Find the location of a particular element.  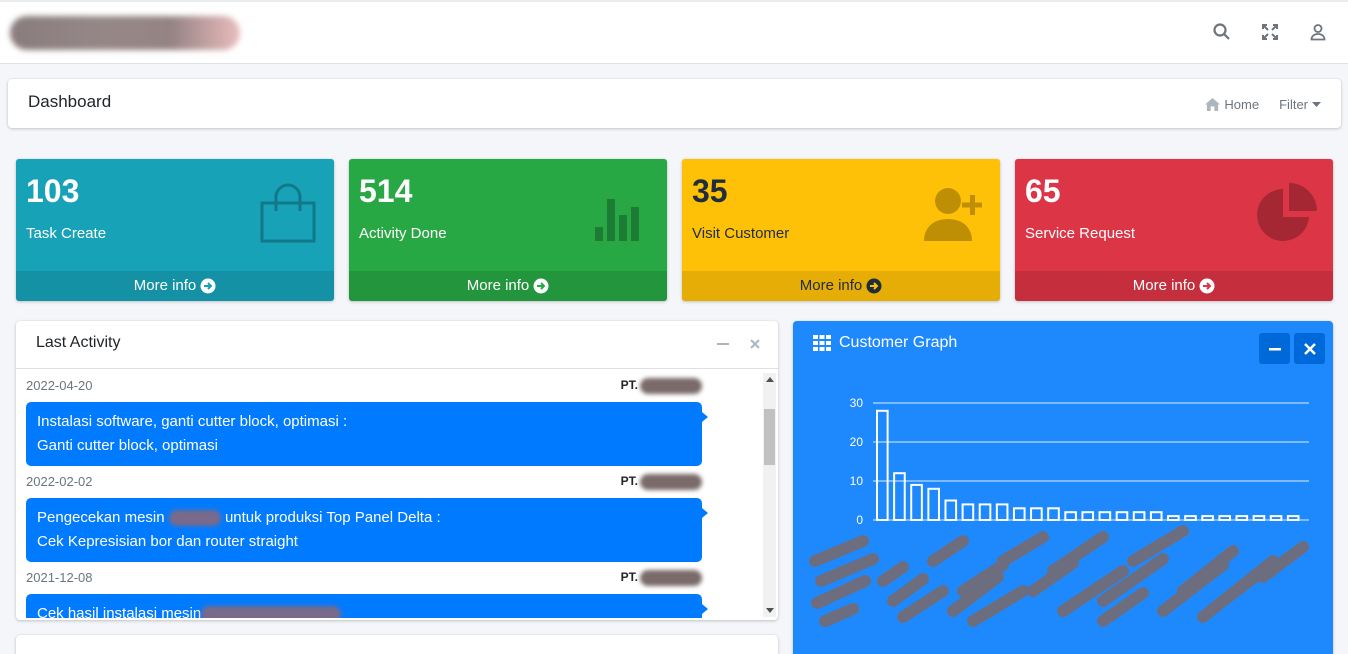

y-tick-label: 10 is located at coordinates (857, 481).